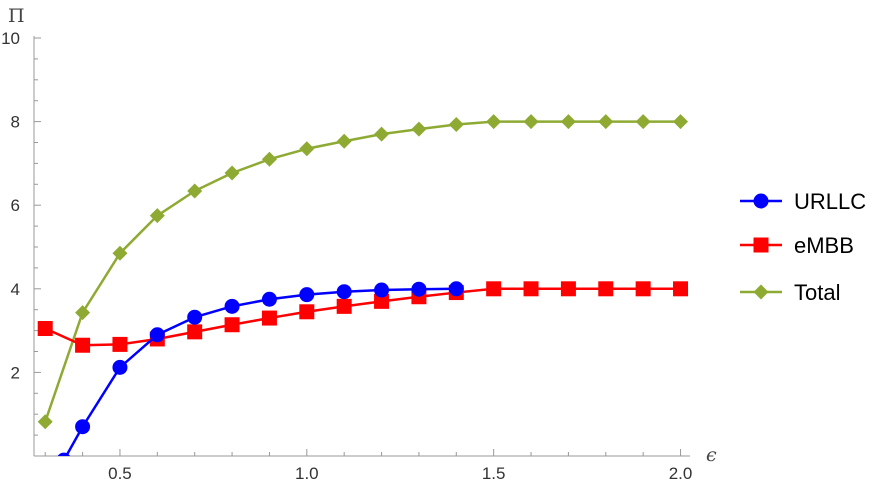 Image resolution: width=890 pixels, height=494 pixels. Describe the element at coordinates (362, 317) in the screenshot. I see `embb-line` at that location.